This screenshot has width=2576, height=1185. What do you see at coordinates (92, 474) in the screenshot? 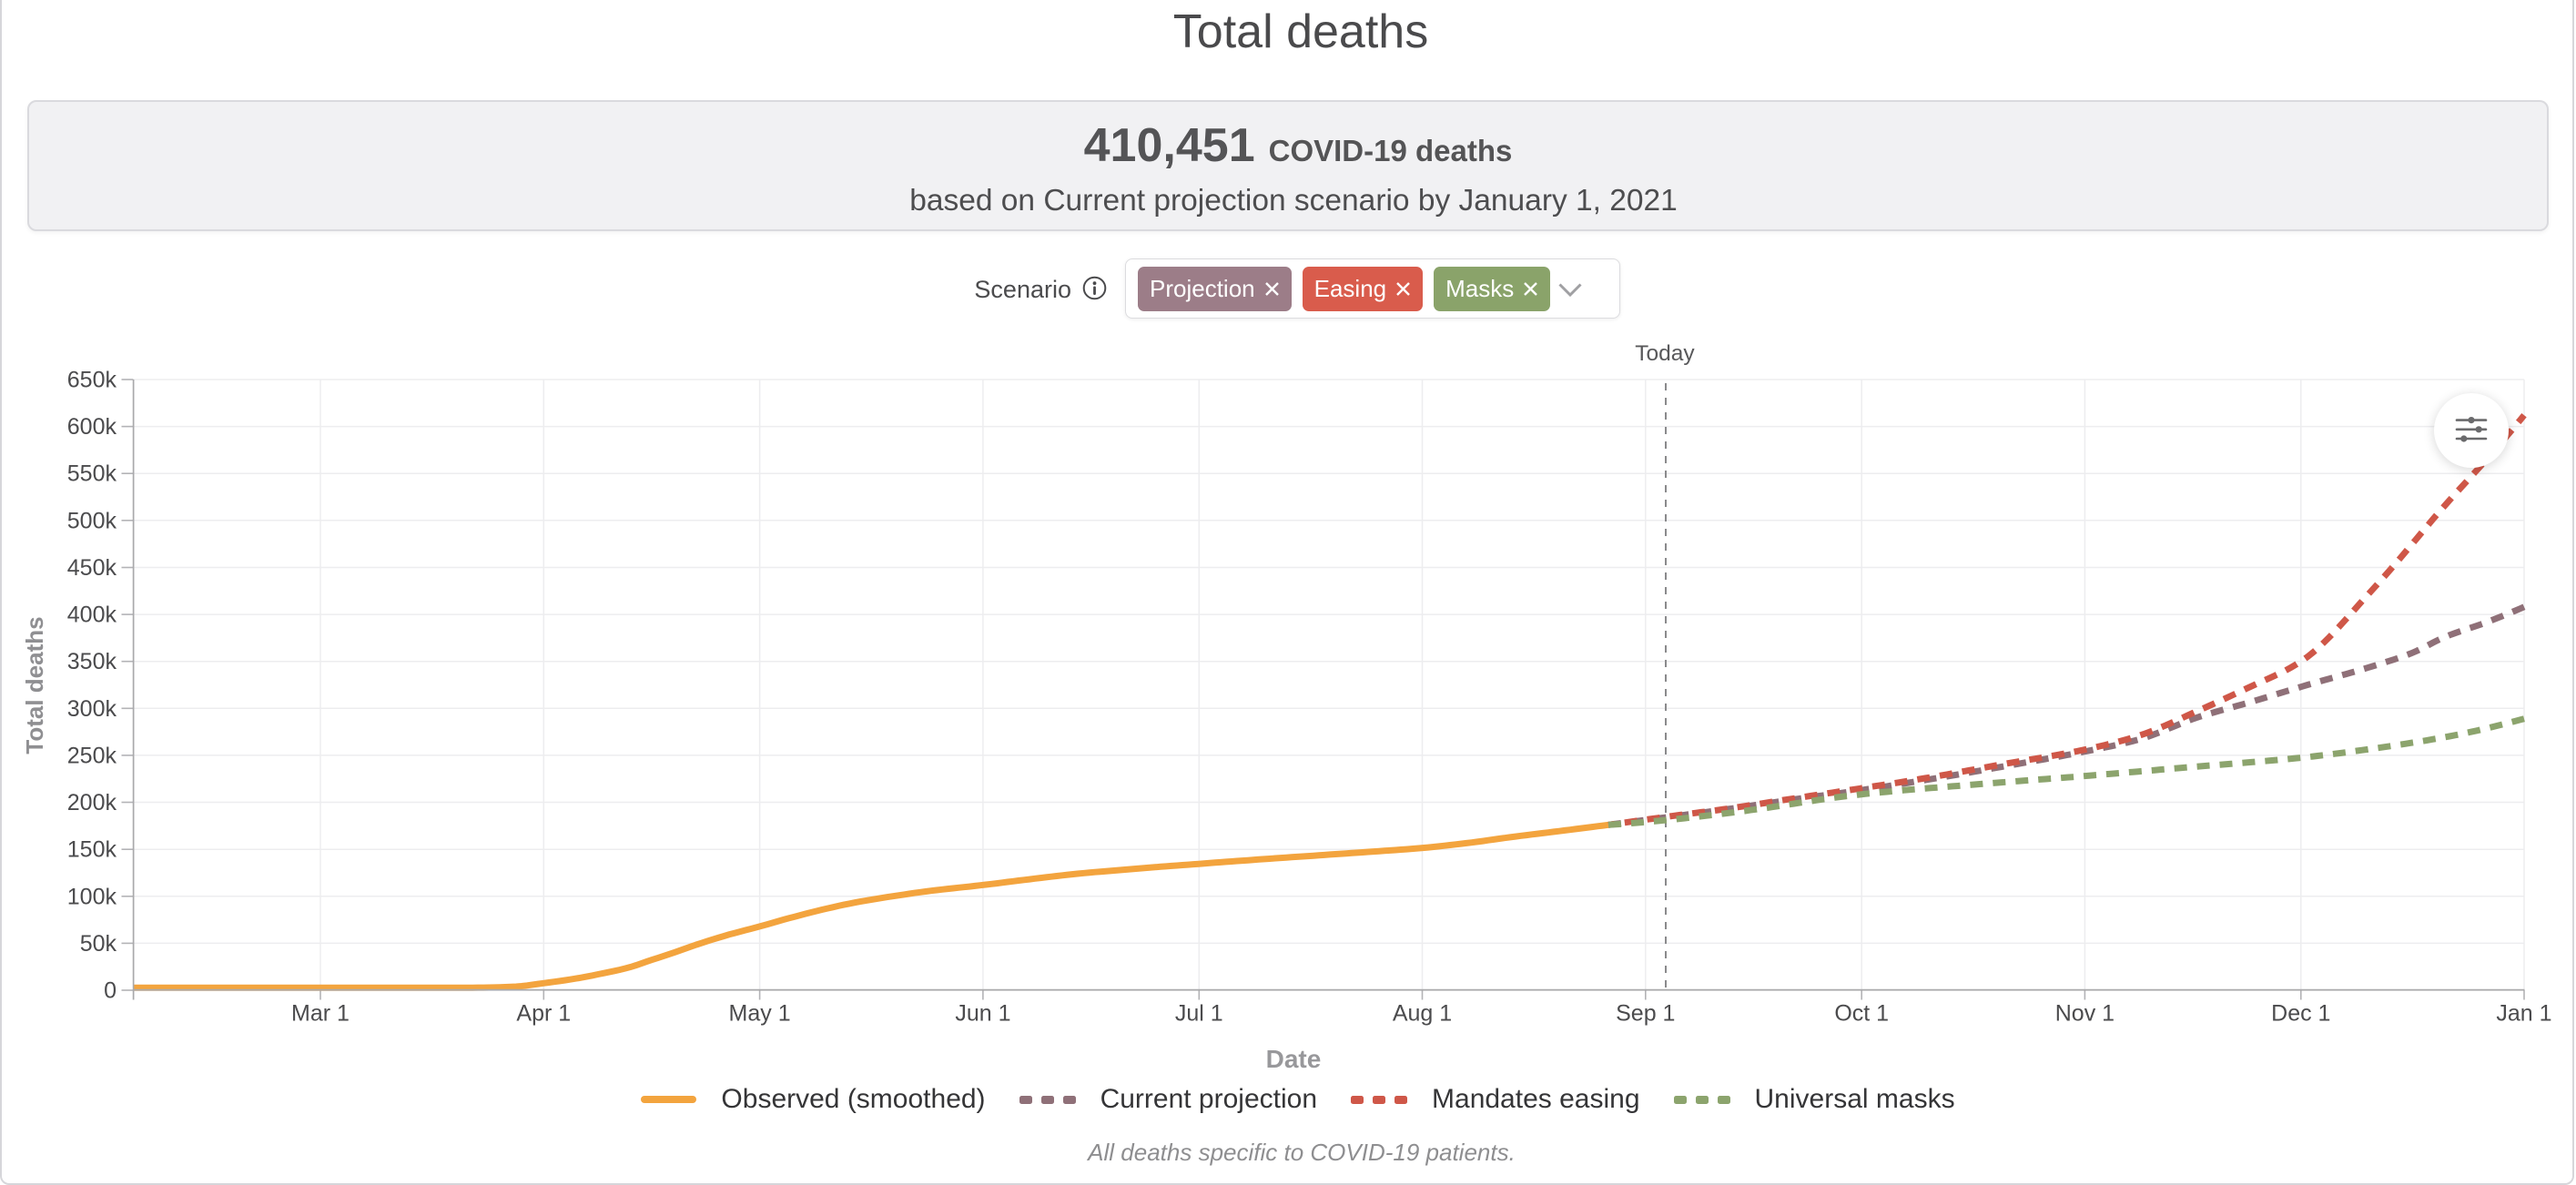
I see `svg-text: 550k` at bounding box center [92, 474].